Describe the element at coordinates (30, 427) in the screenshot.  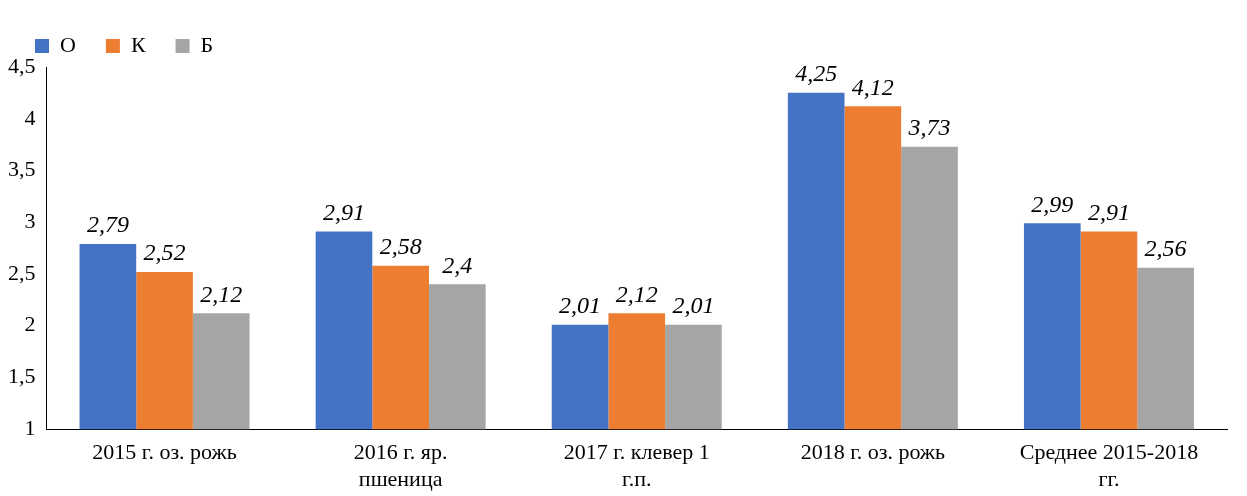
I see `y-tick-label: 1` at that location.